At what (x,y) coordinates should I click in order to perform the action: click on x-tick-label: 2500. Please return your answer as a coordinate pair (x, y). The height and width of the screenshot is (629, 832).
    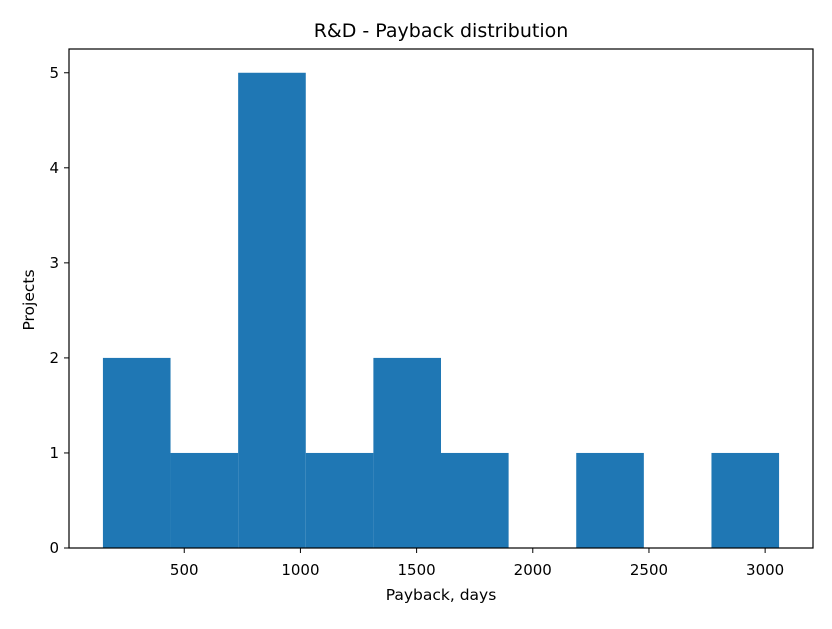
    Looking at the image, I should click on (649, 570).